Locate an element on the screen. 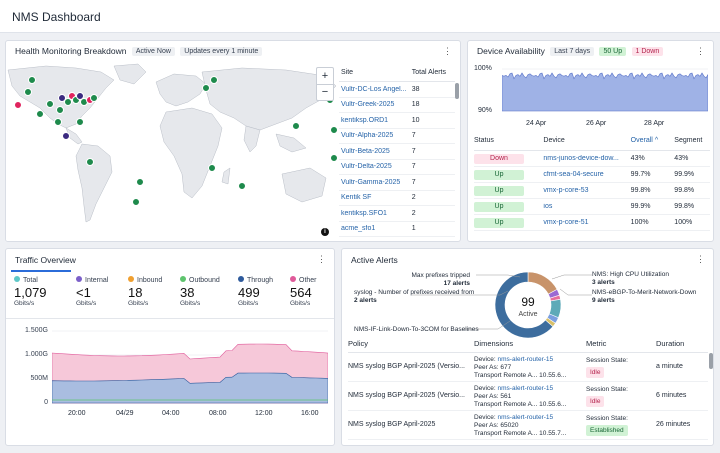 This screenshot has height=453, width=720. col-dimensions: Dimensions is located at coordinates (494, 343).